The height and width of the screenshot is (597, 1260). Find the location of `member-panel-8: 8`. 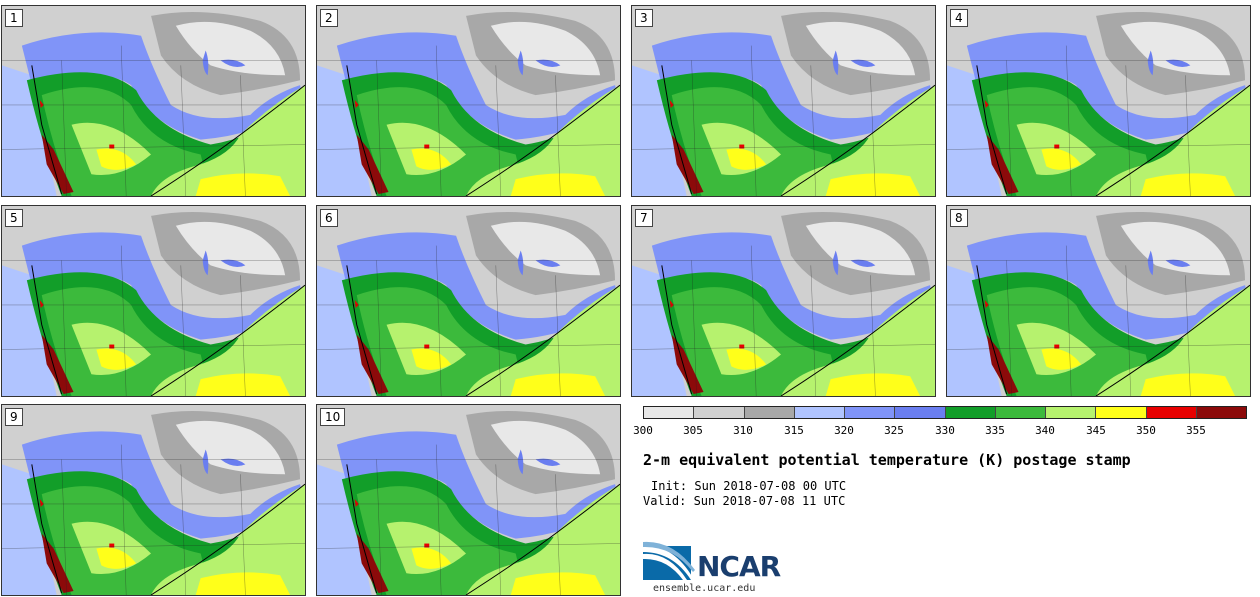

member-panel-8: 8 is located at coordinates (1098, 301).